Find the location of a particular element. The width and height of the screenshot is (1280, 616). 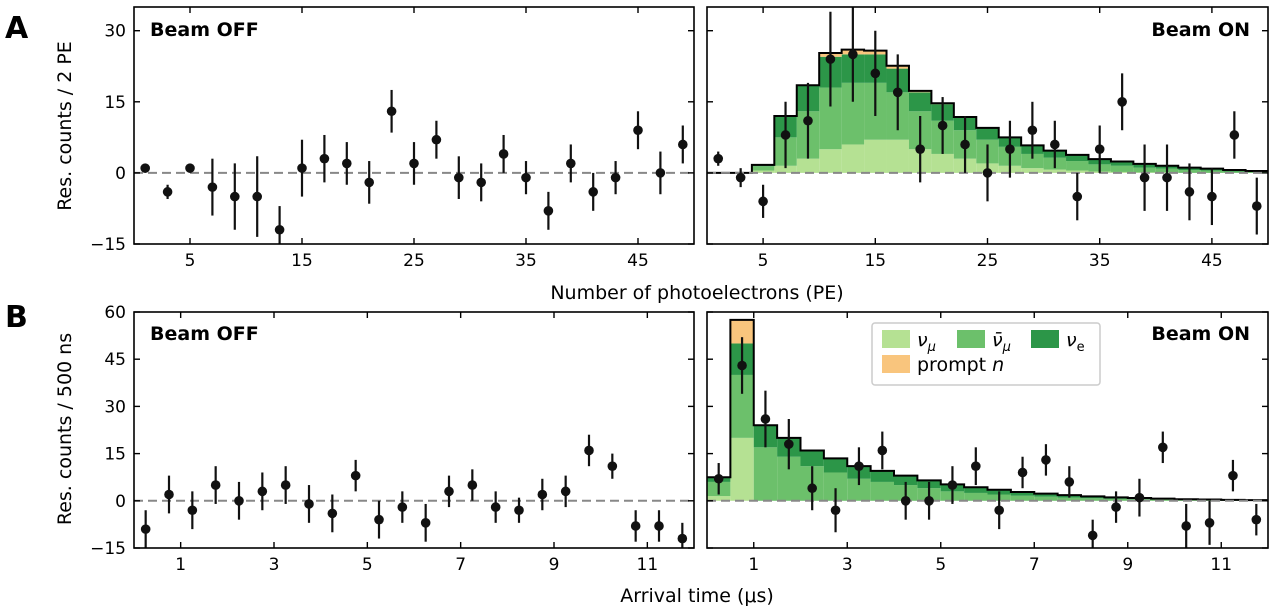

b-off-xtick-label: 3 is located at coordinates (274, 565).